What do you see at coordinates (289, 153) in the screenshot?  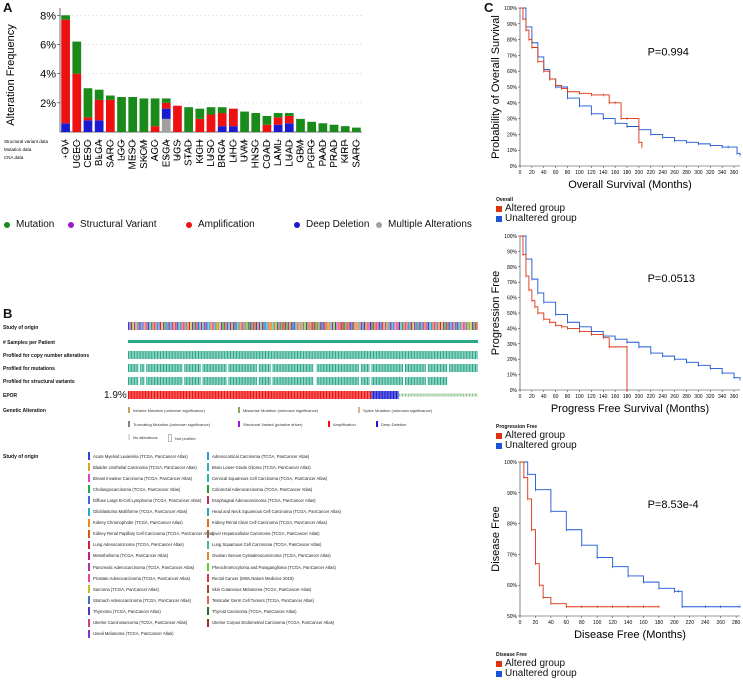 I see `x-tick-label: LUAD` at bounding box center [289, 153].